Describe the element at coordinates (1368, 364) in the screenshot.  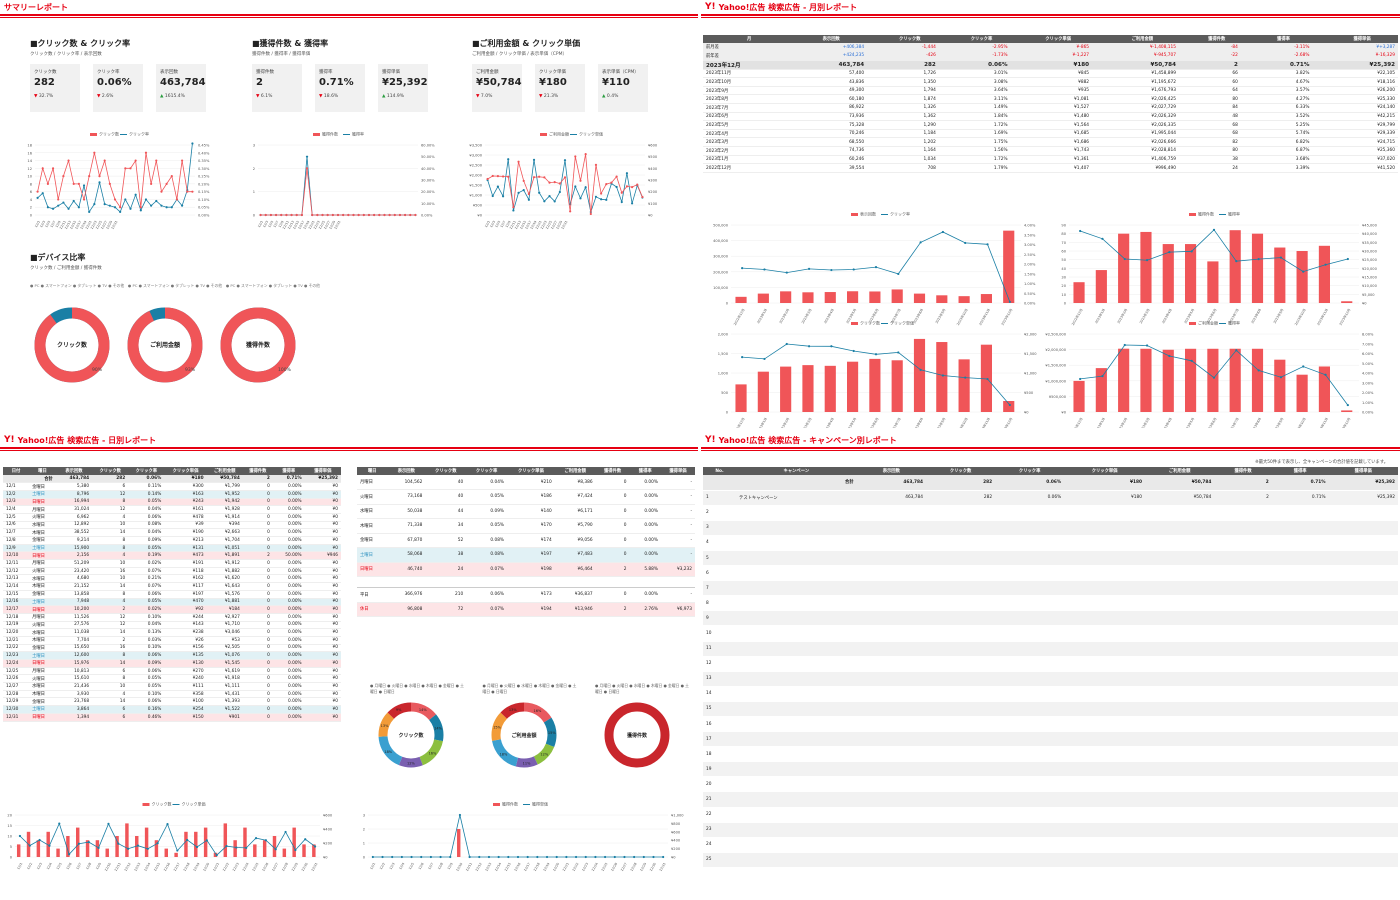
I see `tick-label: 5.00%` at that location.